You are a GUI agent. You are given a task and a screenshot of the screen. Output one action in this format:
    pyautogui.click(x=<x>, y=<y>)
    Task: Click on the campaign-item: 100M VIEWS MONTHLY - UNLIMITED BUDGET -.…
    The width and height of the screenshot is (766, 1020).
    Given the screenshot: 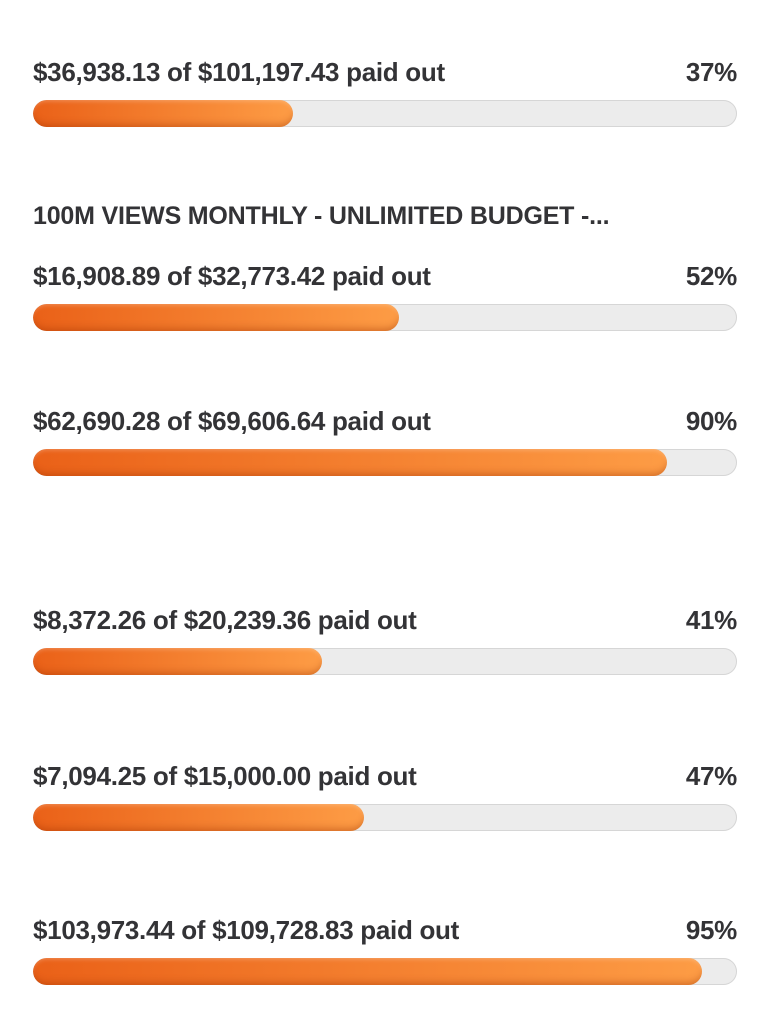 What is the action you would take?
    pyautogui.click(x=385, y=265)
    